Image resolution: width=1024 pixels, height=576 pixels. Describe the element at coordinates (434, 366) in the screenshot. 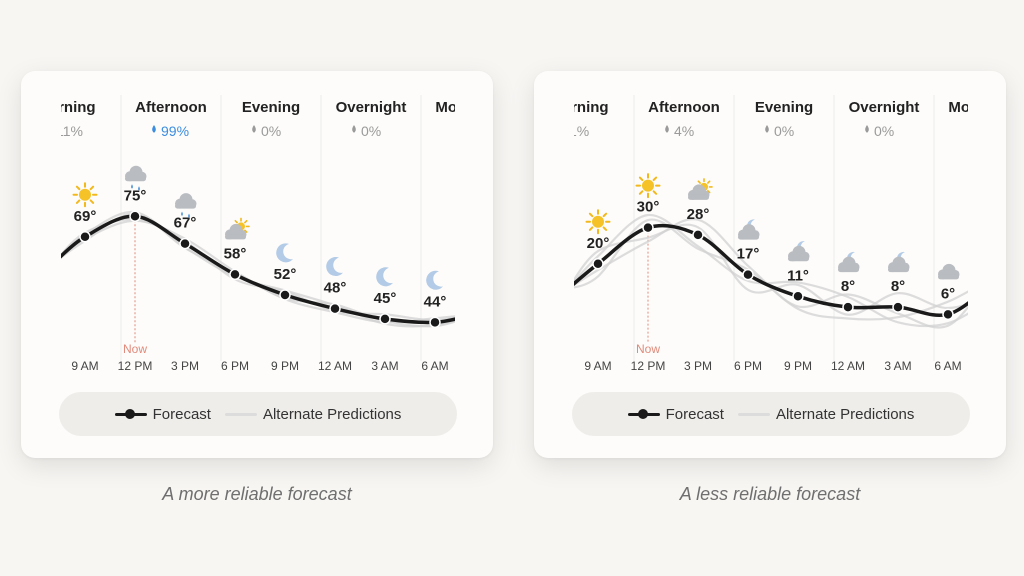

I see `x-tick-label: 6 AM` at that location.